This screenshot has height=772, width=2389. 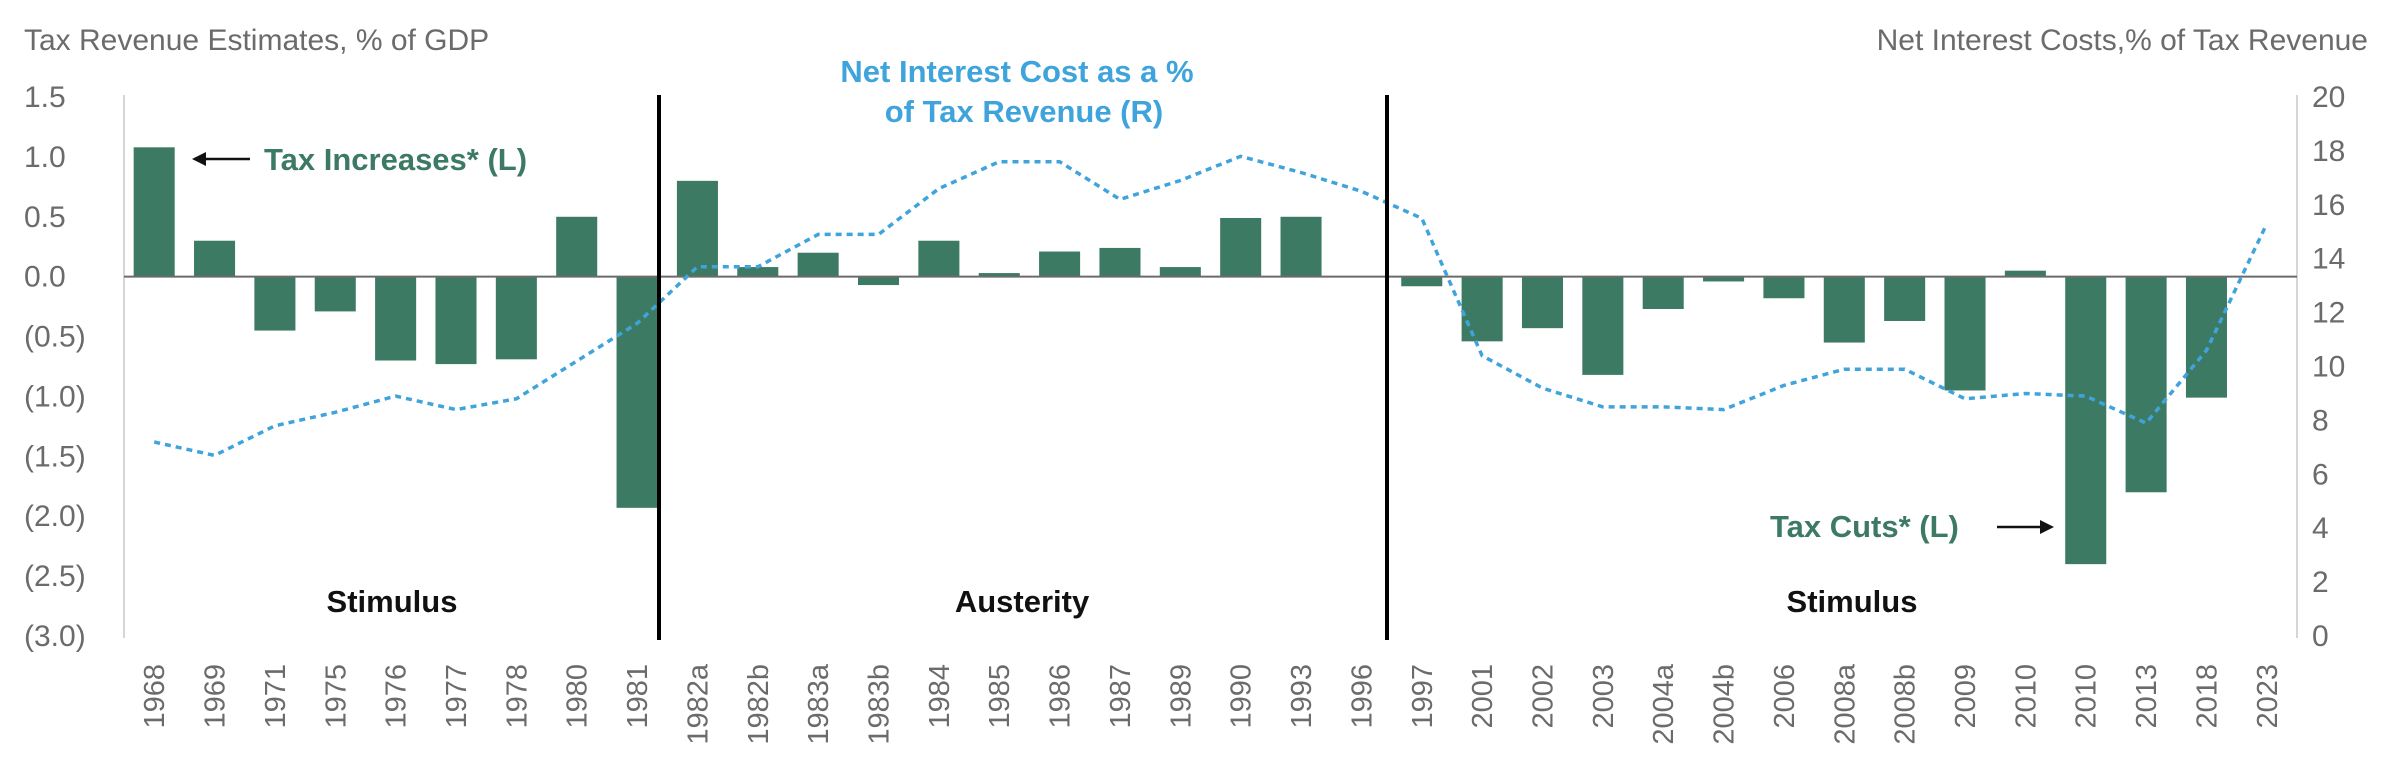 What do you see at coordinates (1242, 696) in the screenshot?
I see `category-label: 1990` at bounding box center [1242, 696].